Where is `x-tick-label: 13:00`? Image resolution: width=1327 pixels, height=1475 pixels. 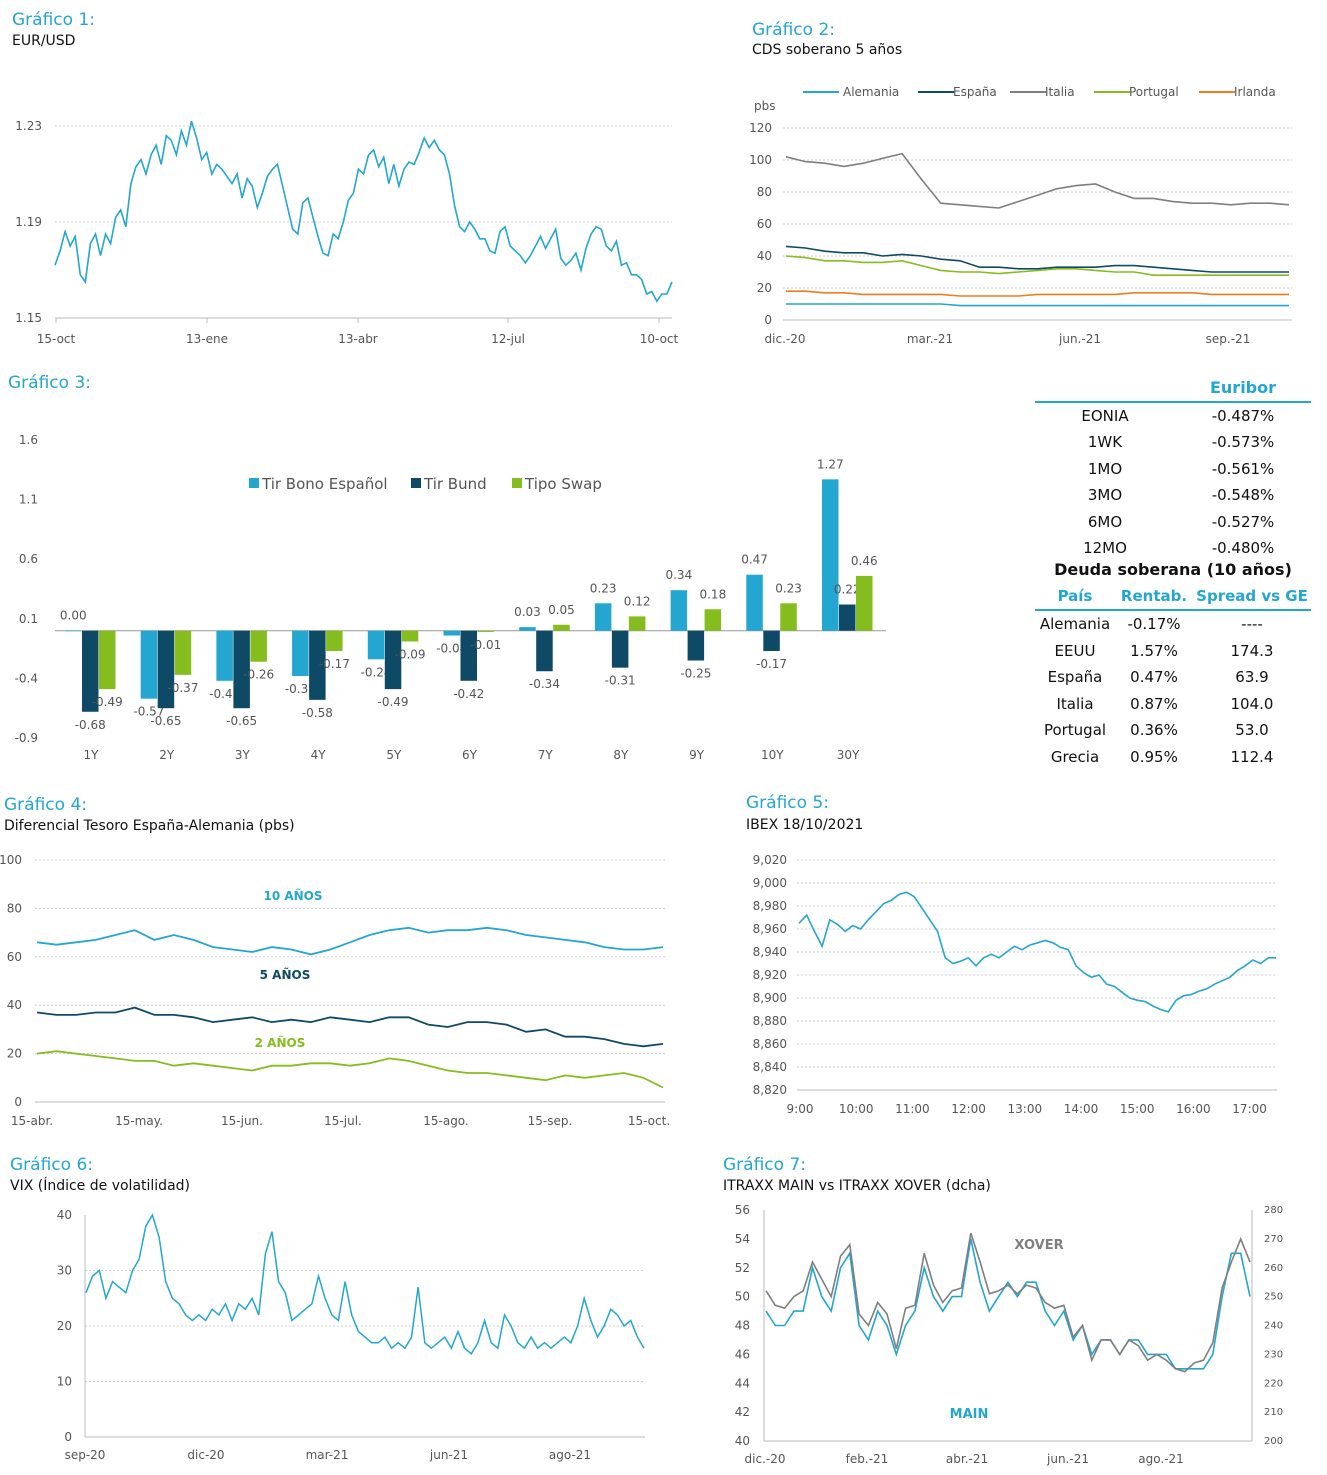
x-tick-label: 13:00 is located at coordinates (1025, 1109).